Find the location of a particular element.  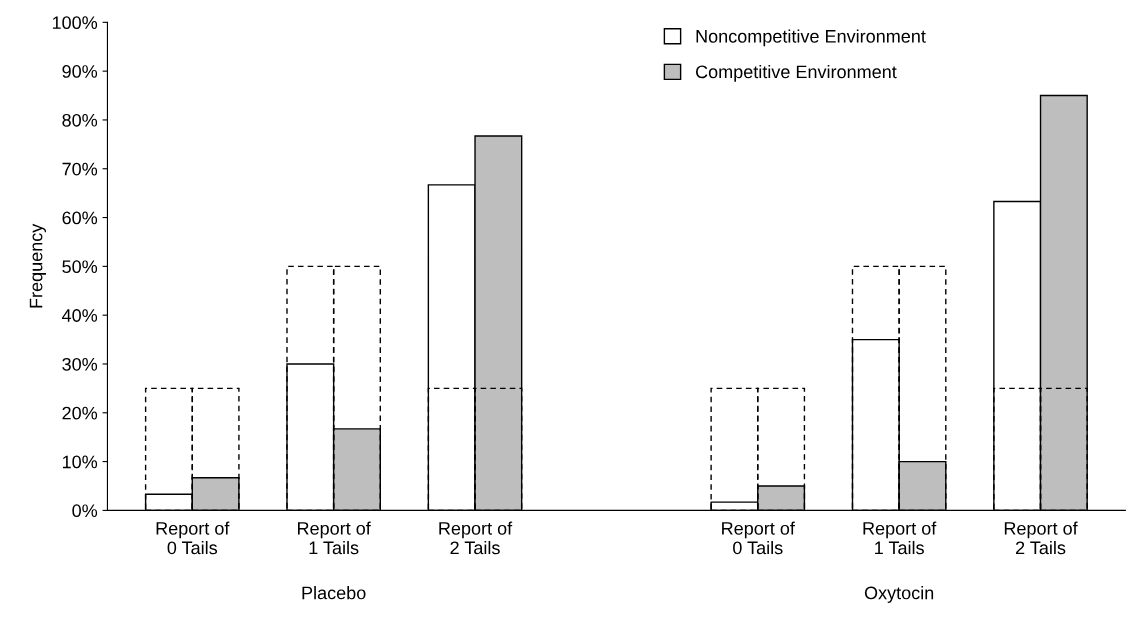

text: Oxytocin is located at coordinates (899, 594).